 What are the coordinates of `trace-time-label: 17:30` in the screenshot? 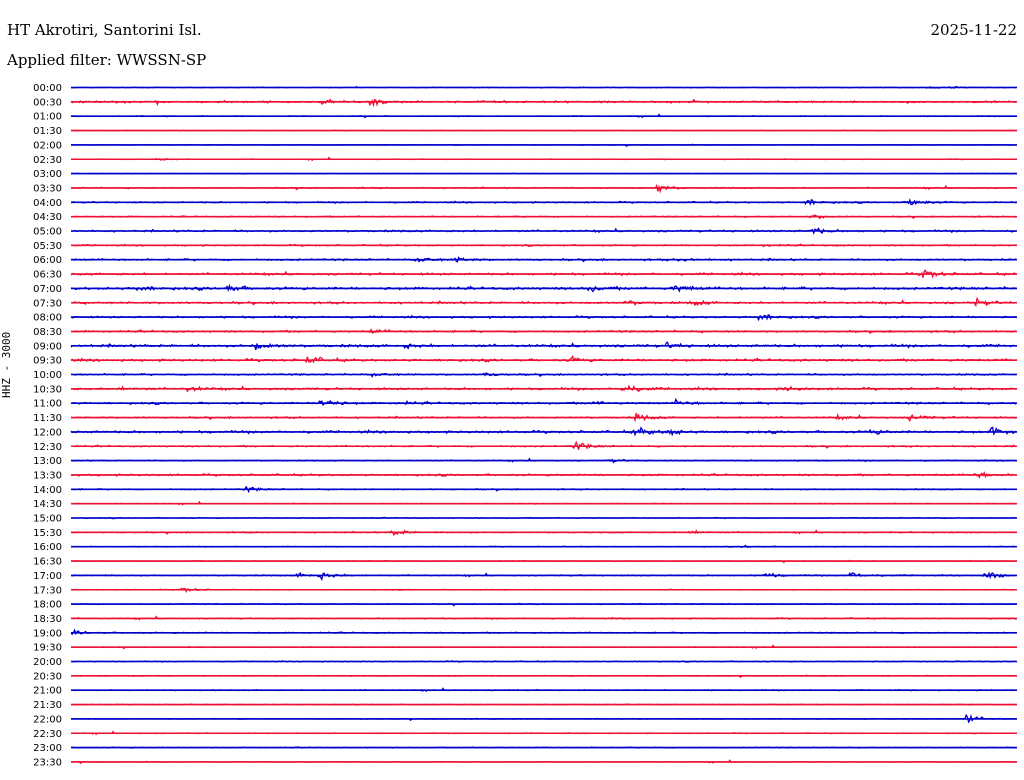 It's located at (47, 590).